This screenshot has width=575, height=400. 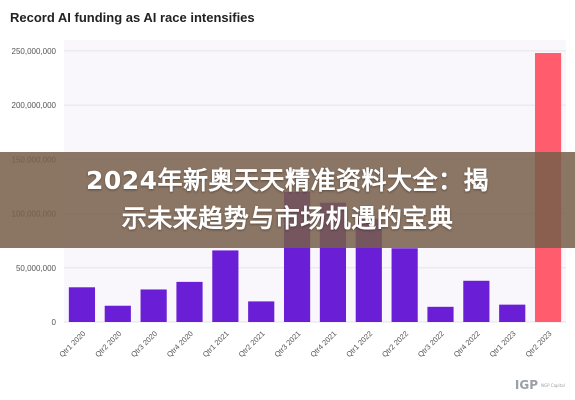 What do you see at coordinates (132, 17) in the screenshot?
I see `chart-title: Record AI funding as AI race intensifies` at bounding box center [132, 17].